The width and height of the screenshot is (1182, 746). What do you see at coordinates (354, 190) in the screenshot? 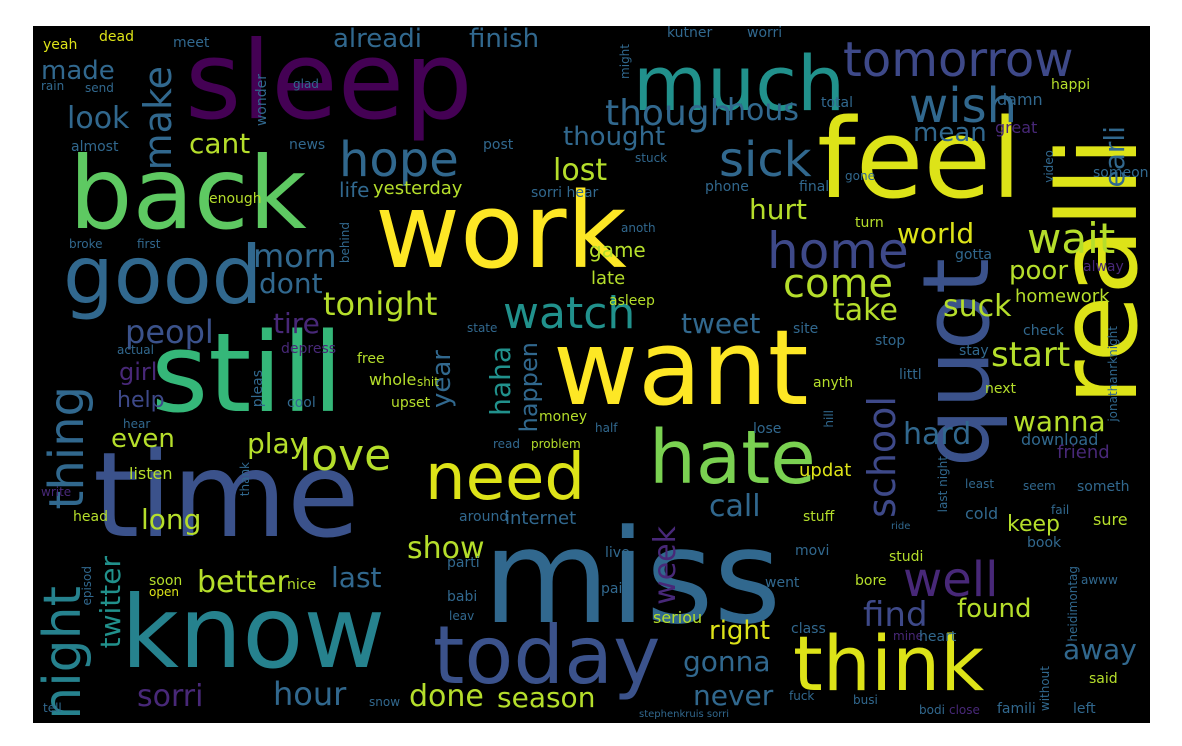
I see `word-life: life` at bounding box center [354, 190].